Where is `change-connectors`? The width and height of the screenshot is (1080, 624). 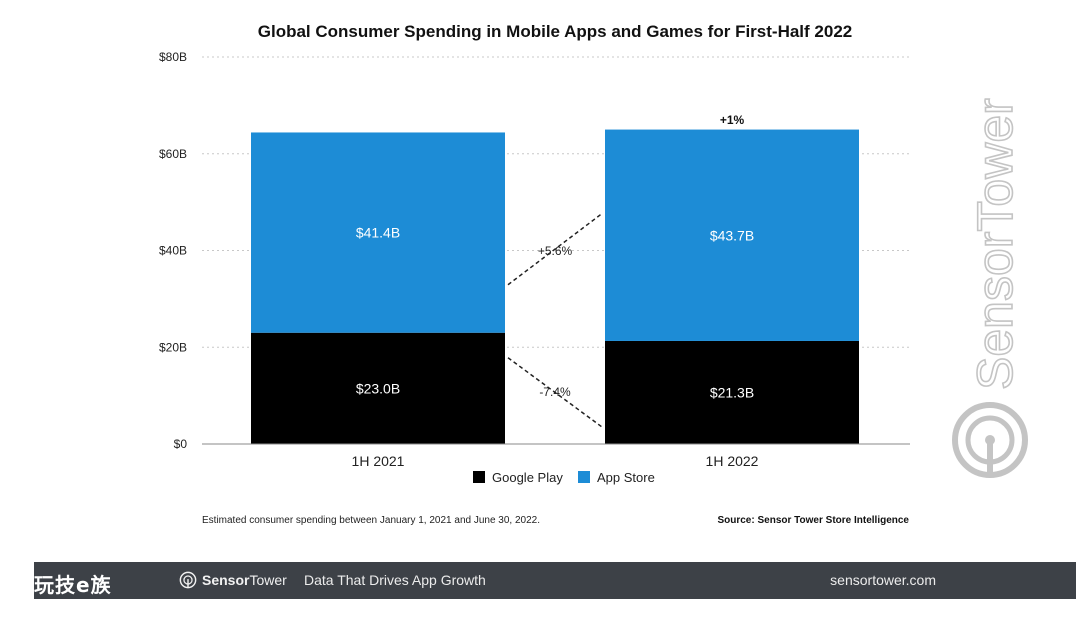
change-connectors is located at coordinates (555, 320).